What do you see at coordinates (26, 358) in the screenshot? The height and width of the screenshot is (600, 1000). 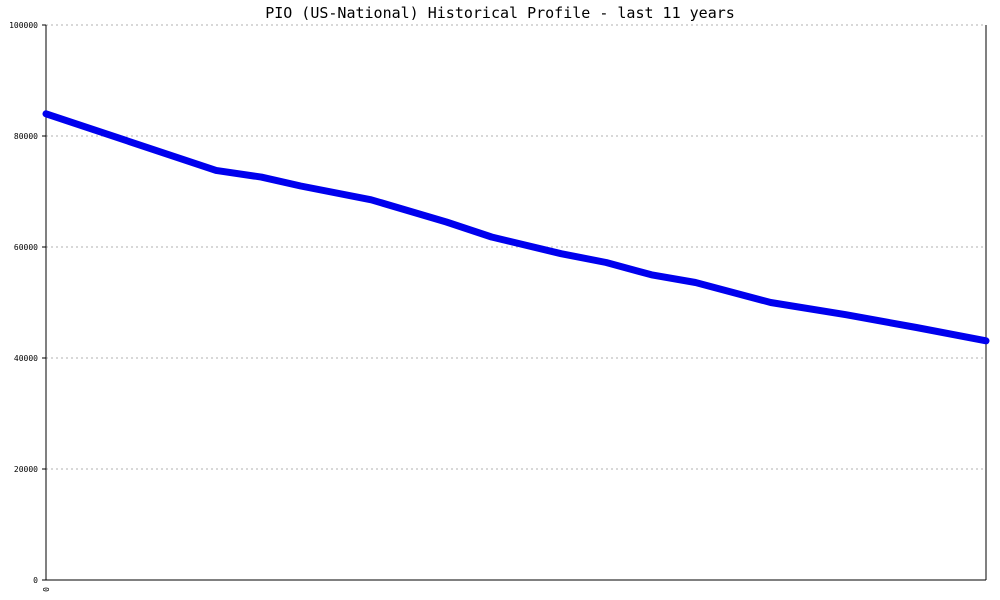 I see `y-tick-label: 40000` at bounding box center [26, 358].